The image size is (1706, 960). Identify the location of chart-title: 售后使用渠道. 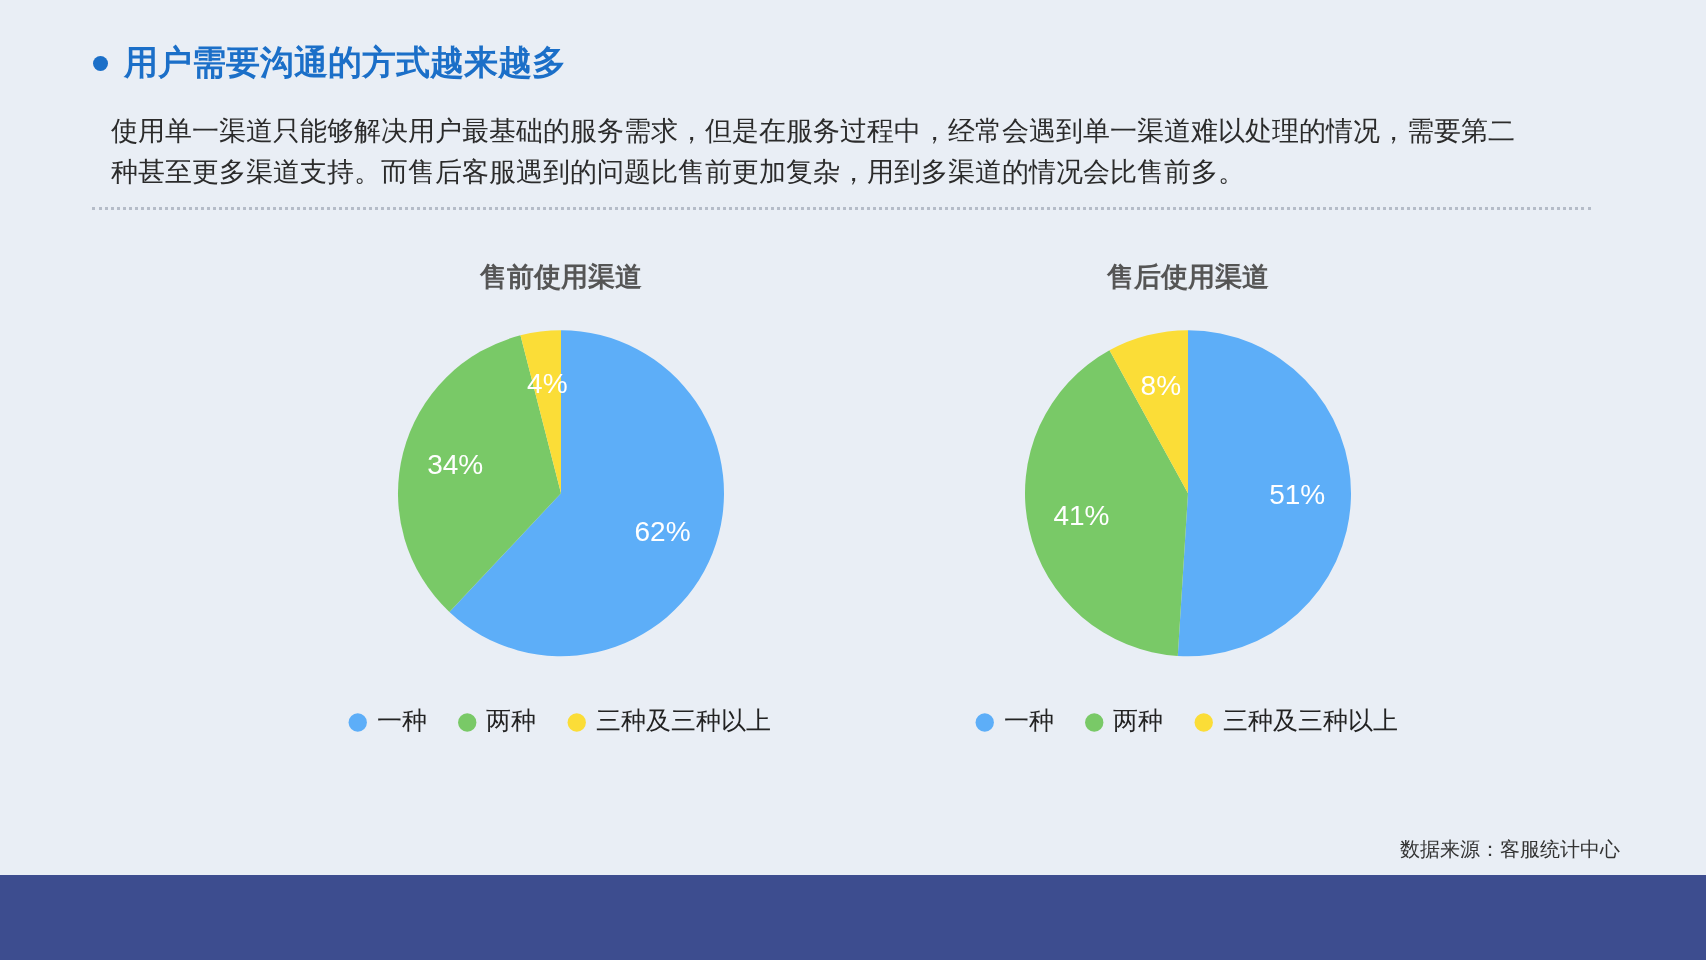
(1187, 277).